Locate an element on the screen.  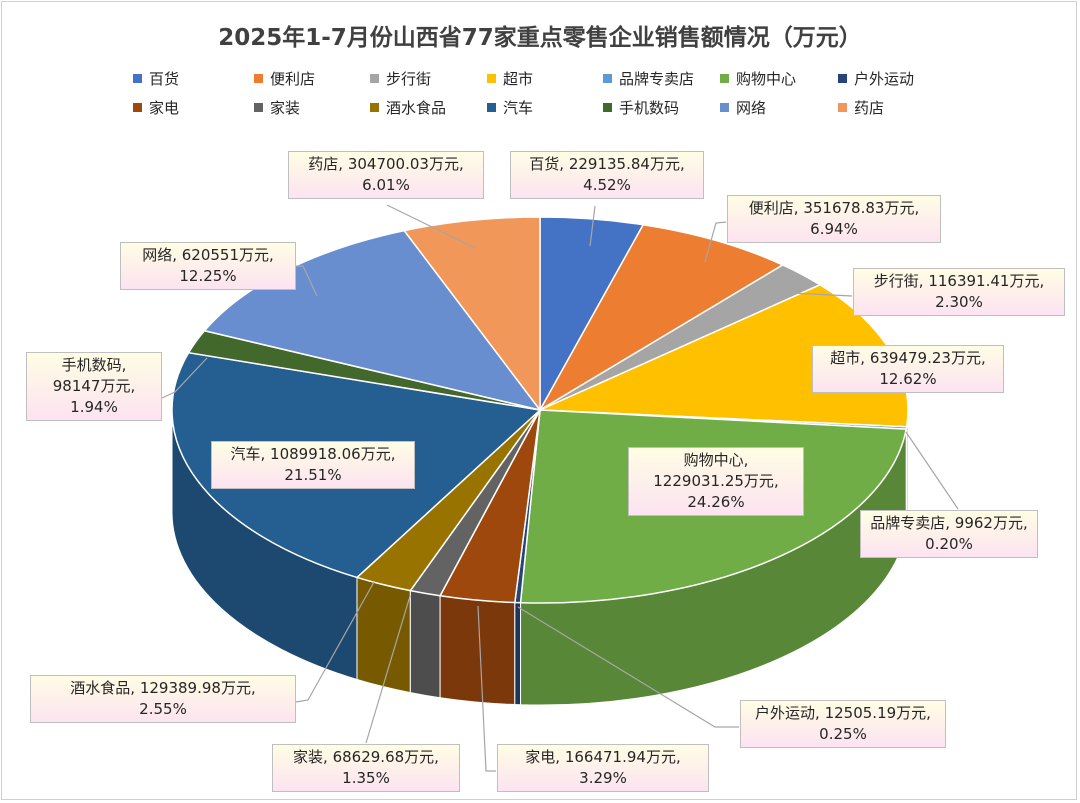
data-label-药店: 药店, 304700.03万元, 6.01% is located at coordinates (386, 175).